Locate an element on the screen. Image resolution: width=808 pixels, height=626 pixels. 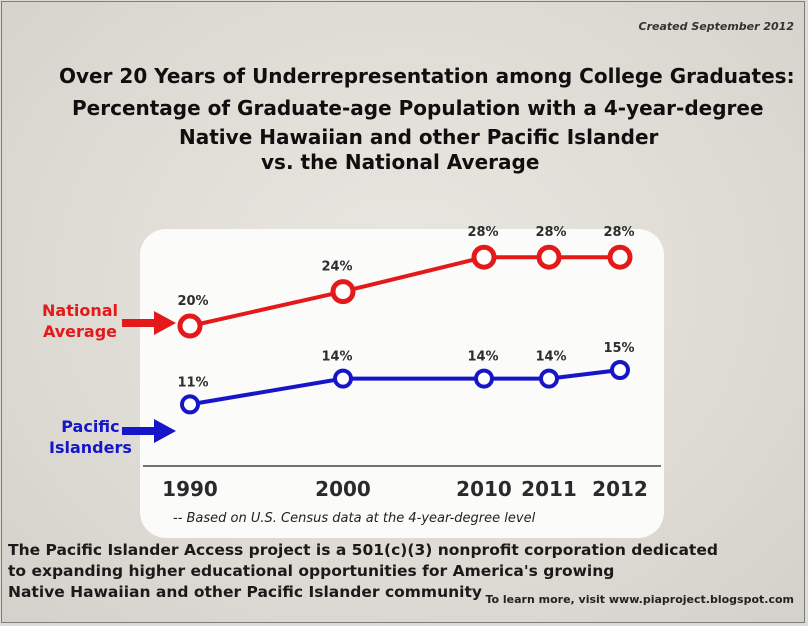
x-tick-label-2011: 2011 is located at coordinates (549, 489).